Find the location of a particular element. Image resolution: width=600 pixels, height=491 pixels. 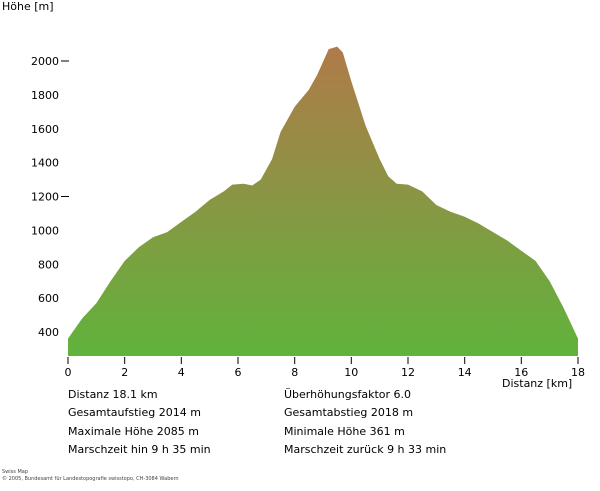

distance-stat: Distanz 18.1 km is located at coordinates (113, 394).